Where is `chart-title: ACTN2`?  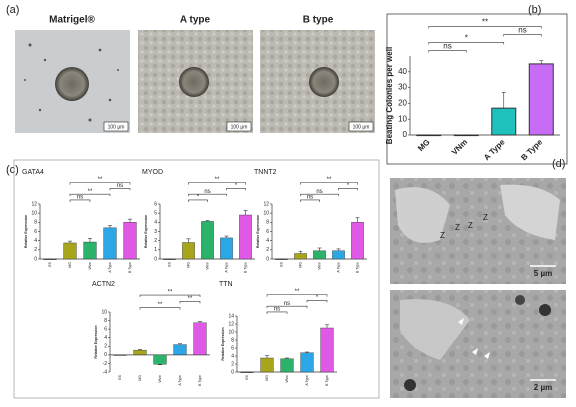
chart-title: ACTN2 is located at coordinates (103, 284).